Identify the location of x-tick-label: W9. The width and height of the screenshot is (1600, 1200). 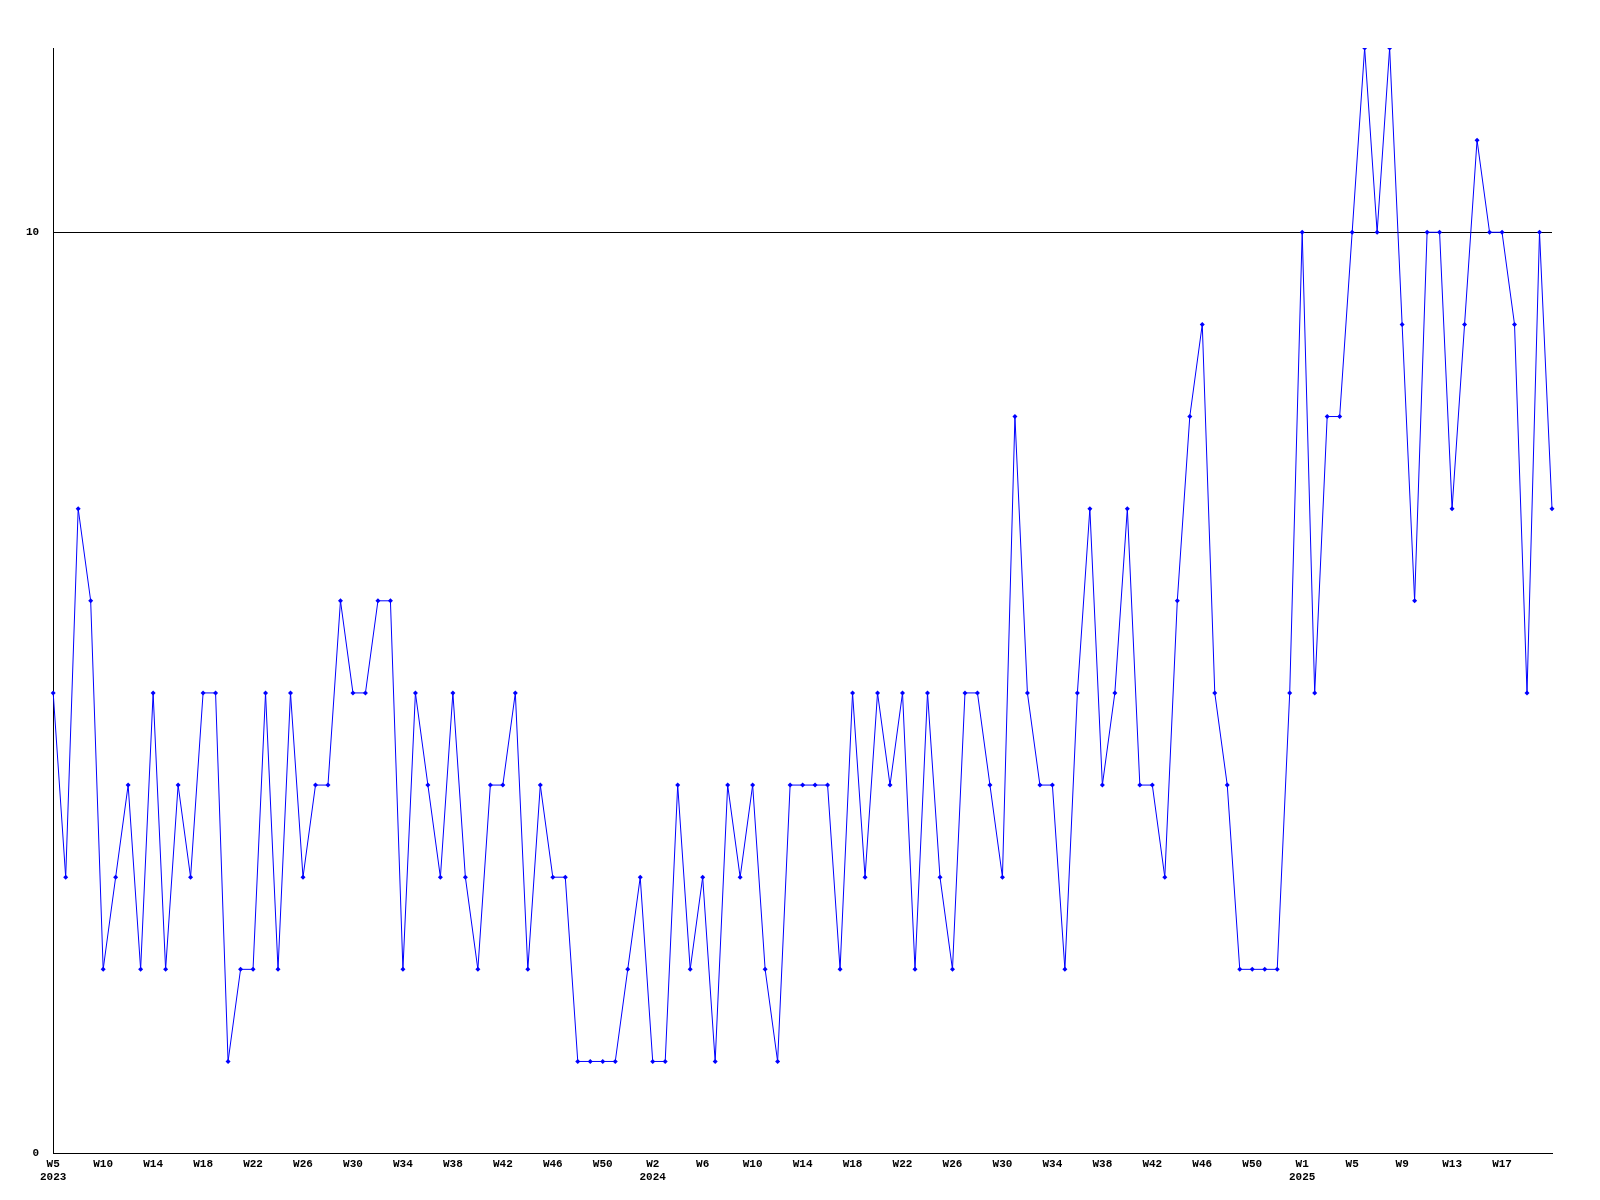
(1402, 1163).